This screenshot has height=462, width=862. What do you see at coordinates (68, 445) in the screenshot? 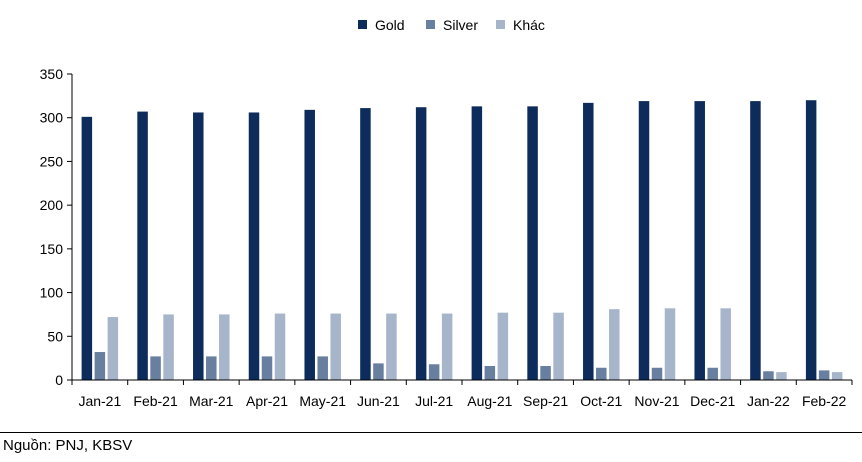
I see `source-note: Nguồn: PNJ, KBSV` at bounding box center [68, 445].